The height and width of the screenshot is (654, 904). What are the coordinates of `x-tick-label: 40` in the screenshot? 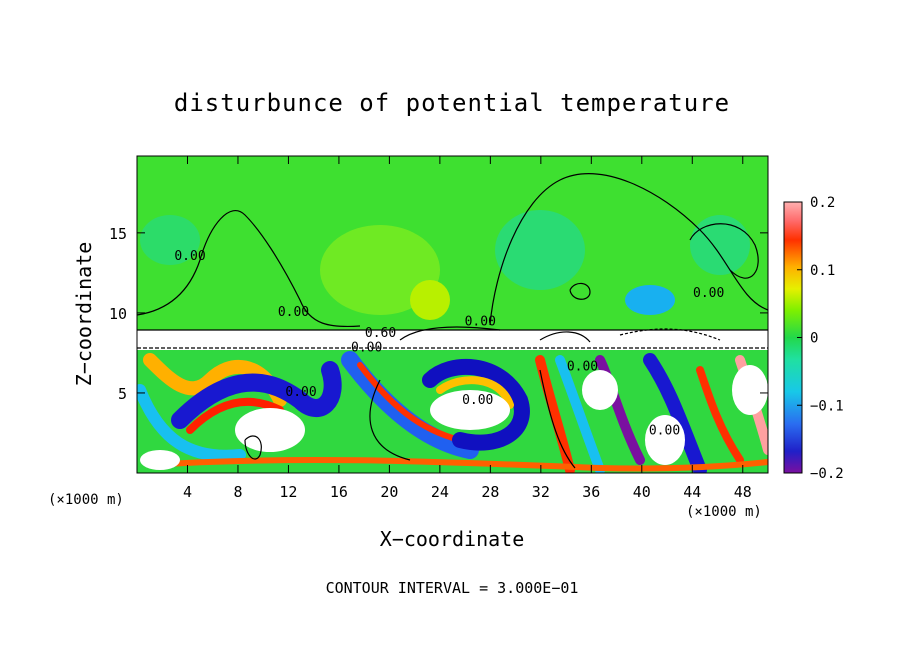 It's located at (642, 492).